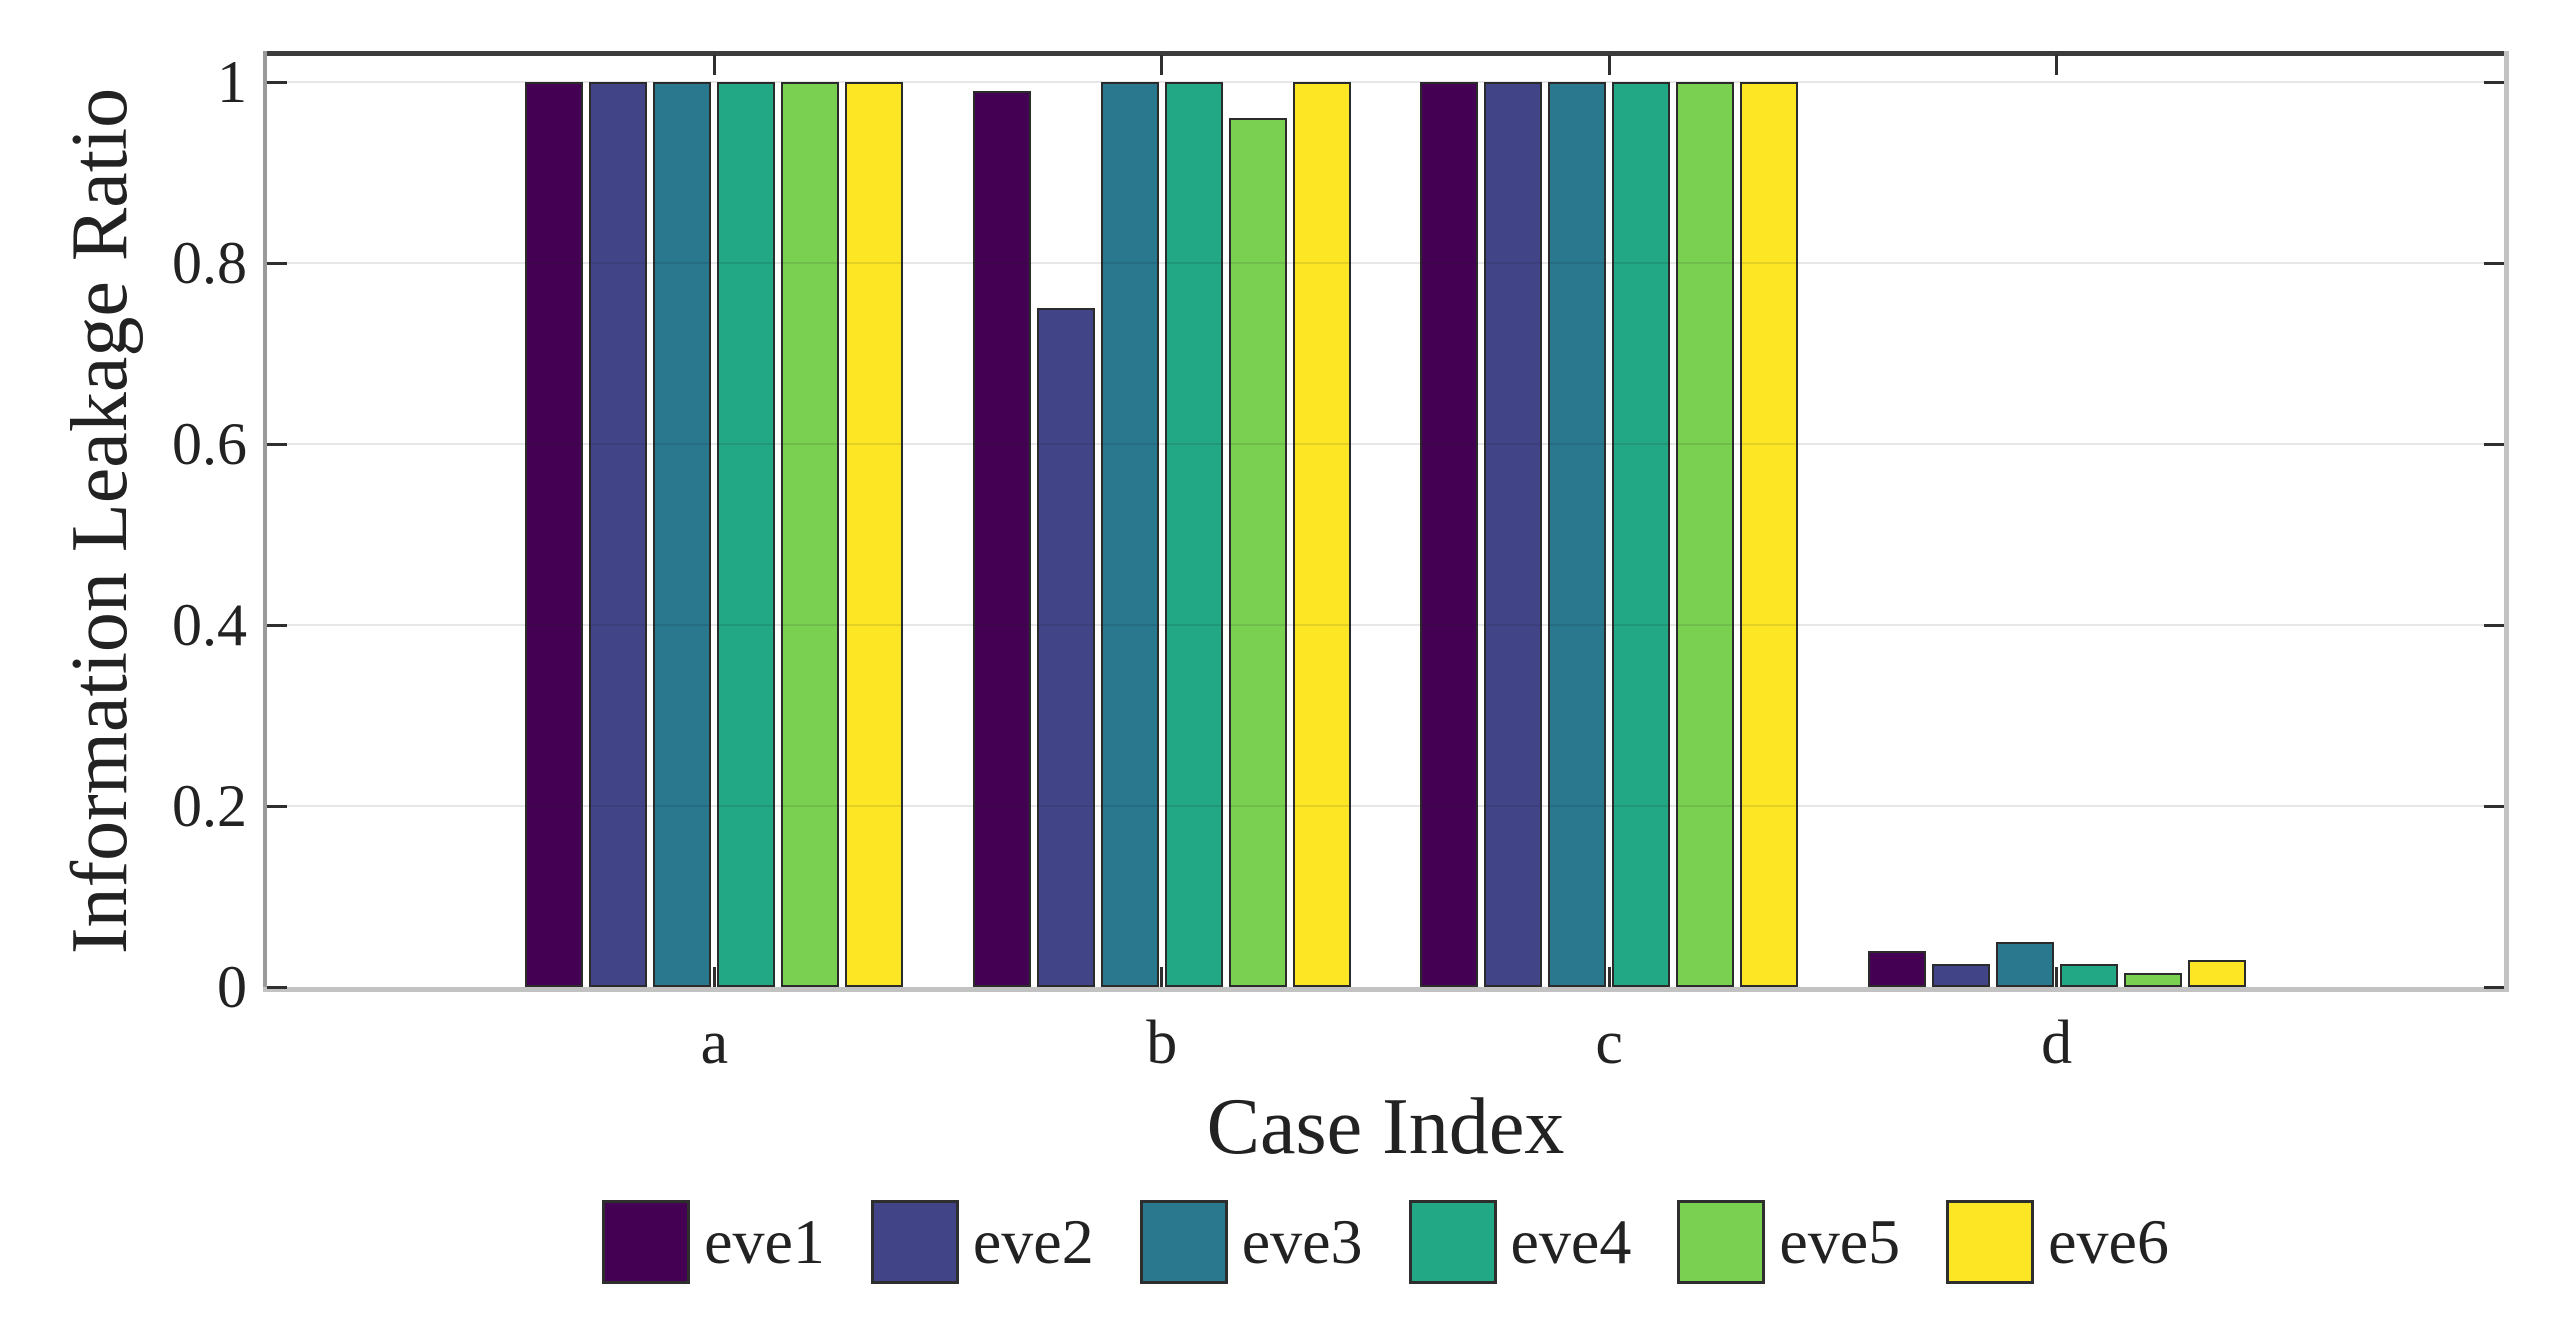 The image size is (2570, 1337). What do you see at coordinates (2024, 964) in the screenshot?
I see `bar-eve3-d` at bounding box center [2024, 964].